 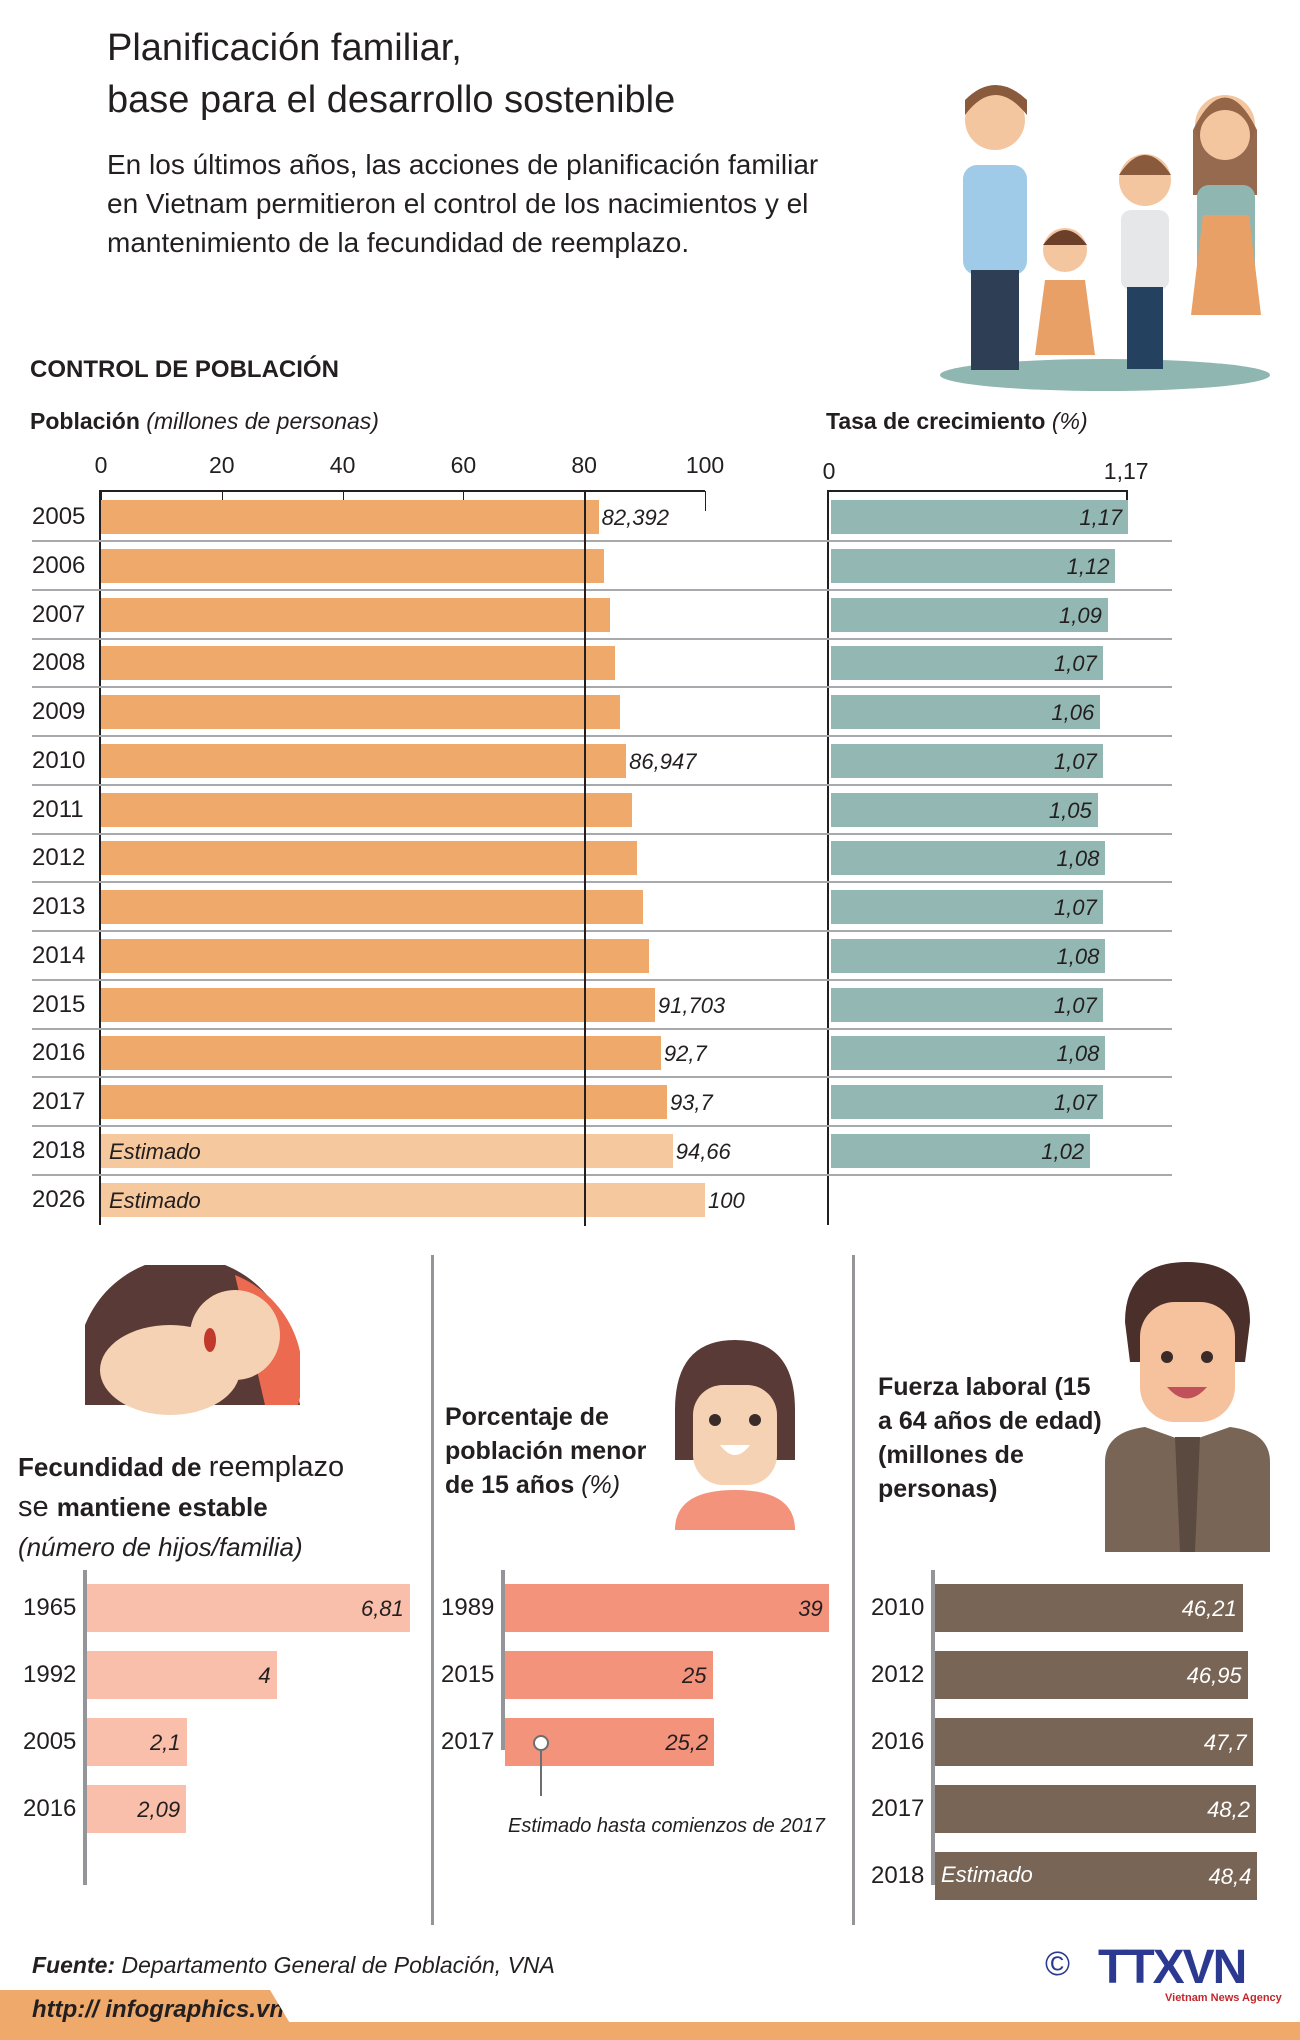 I want to click on annotation-text: Estimado hasta comienzos de 2017, so click(x=666, y=1826).